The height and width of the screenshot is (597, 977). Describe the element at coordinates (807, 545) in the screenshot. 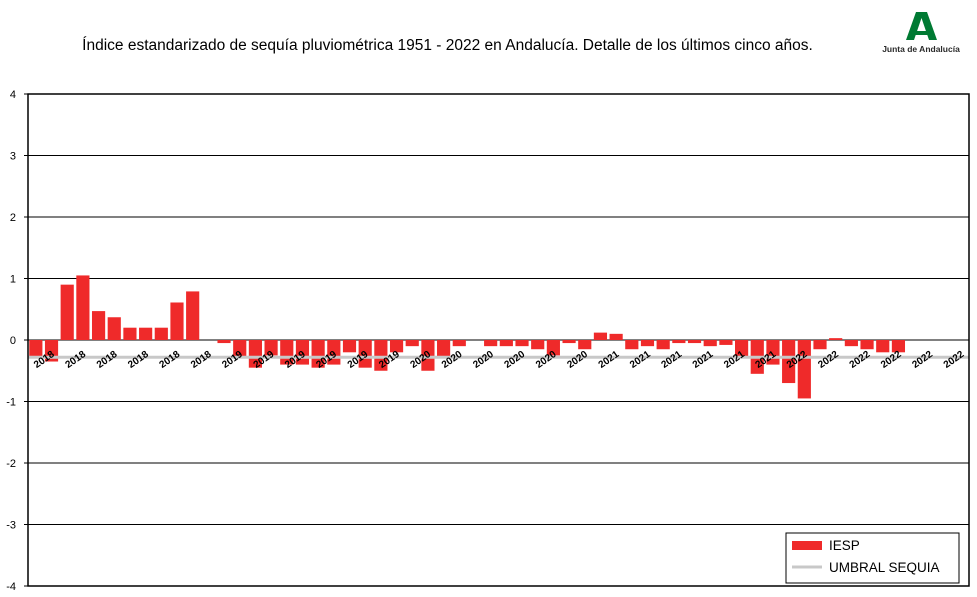

I see `legend-swatch-iesp` at that location.